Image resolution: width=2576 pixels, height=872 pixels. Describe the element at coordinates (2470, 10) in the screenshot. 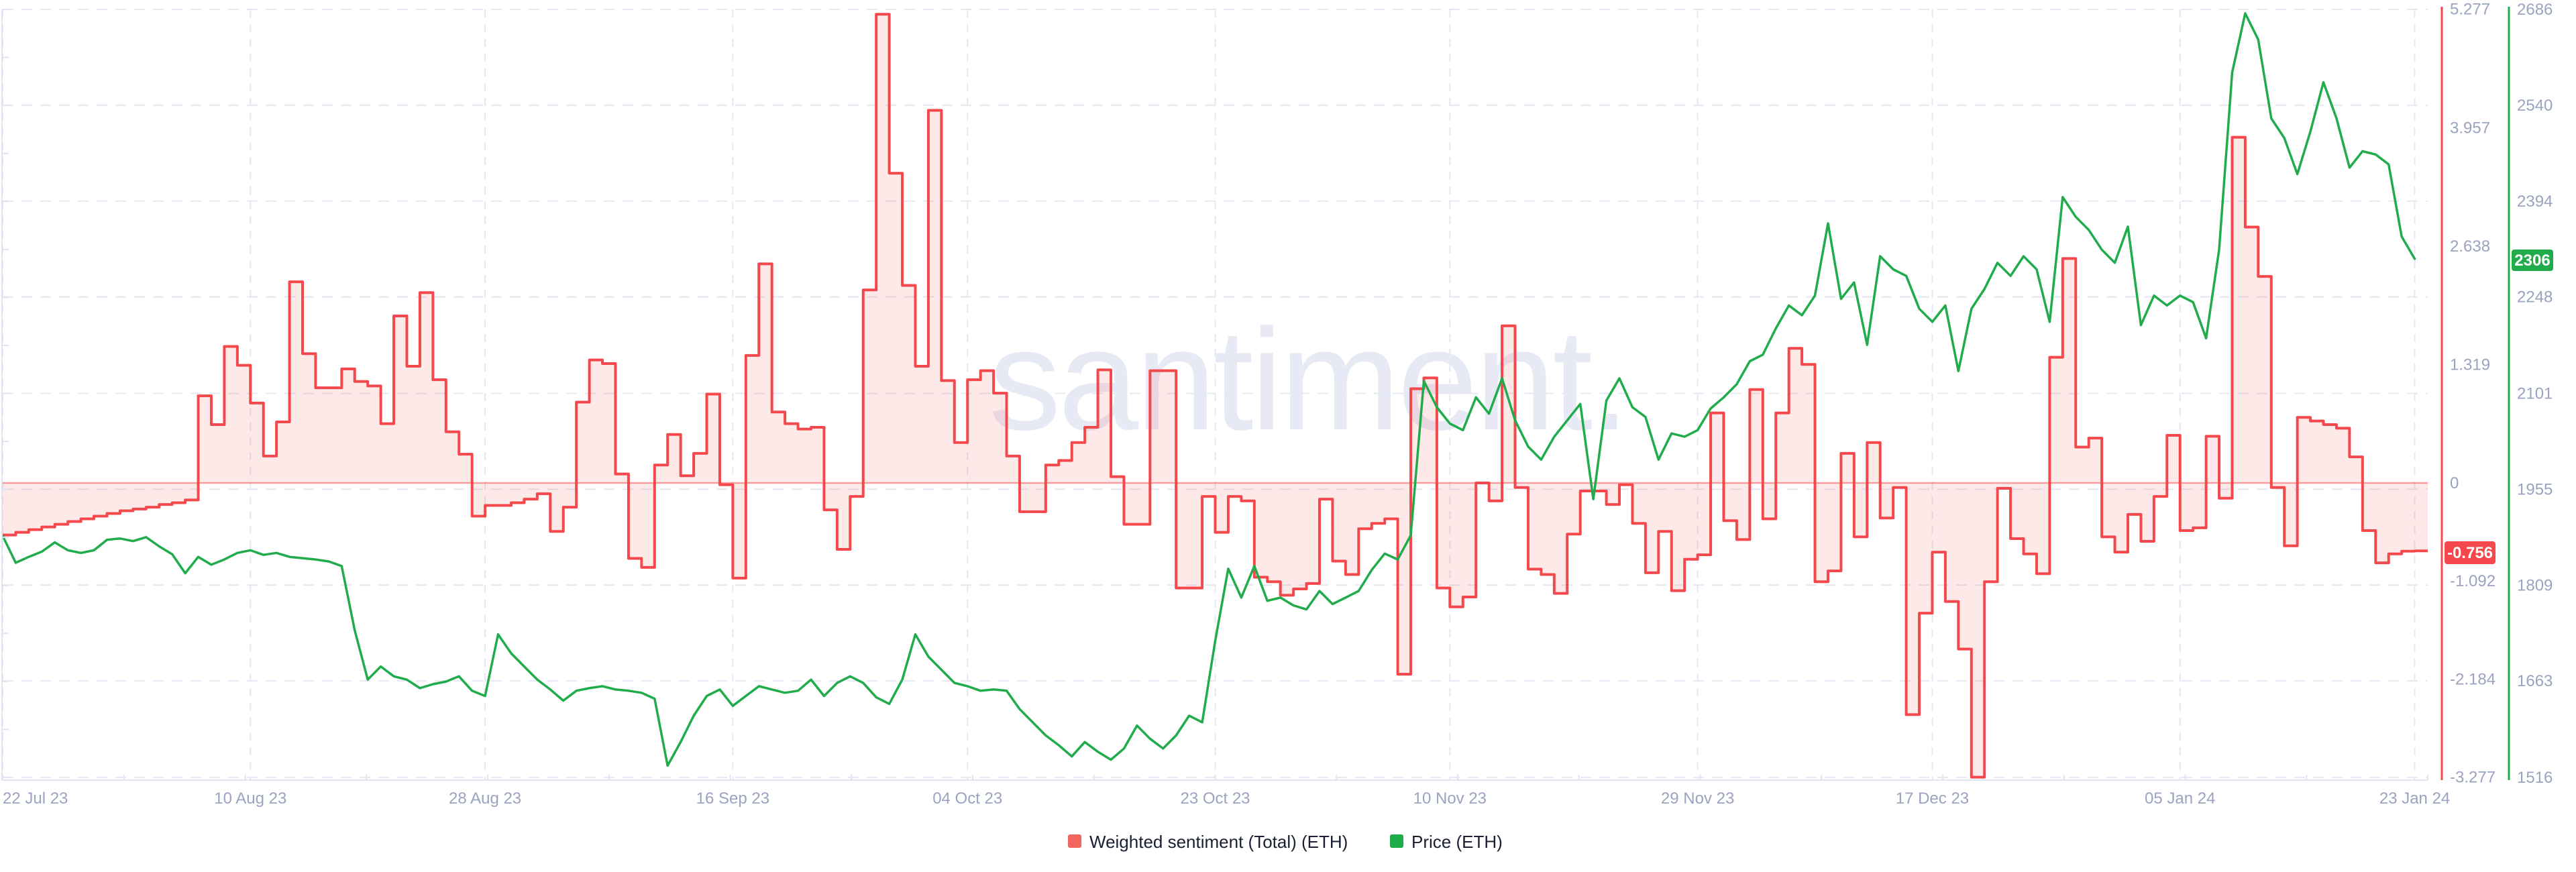

I see `sentiment-axis-tick: 5.277` at that location.